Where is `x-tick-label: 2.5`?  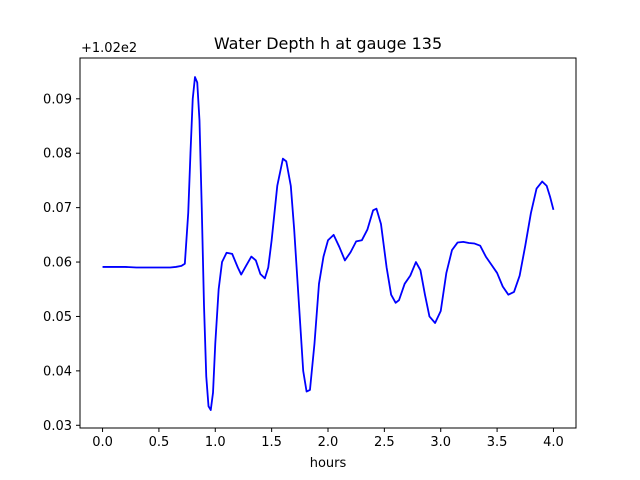 x-tick-label: 2.5 is located at coordinates (384, 442).